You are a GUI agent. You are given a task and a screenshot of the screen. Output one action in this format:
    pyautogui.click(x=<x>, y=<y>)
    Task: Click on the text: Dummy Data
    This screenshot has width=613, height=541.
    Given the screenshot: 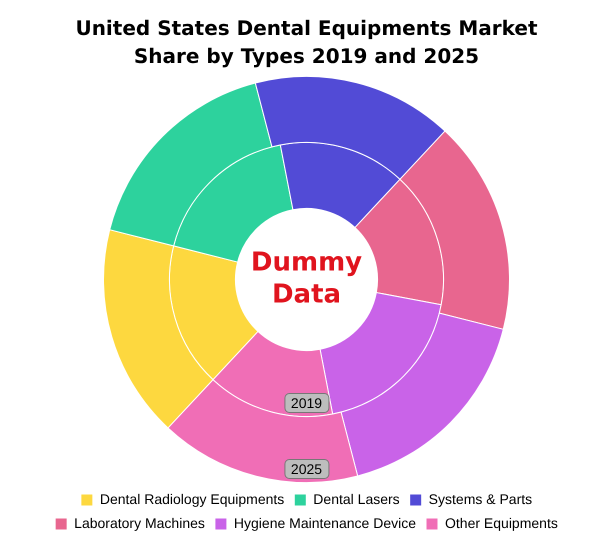 What is the action you would take?
    pyautogui.click(x=306, y=278)
    